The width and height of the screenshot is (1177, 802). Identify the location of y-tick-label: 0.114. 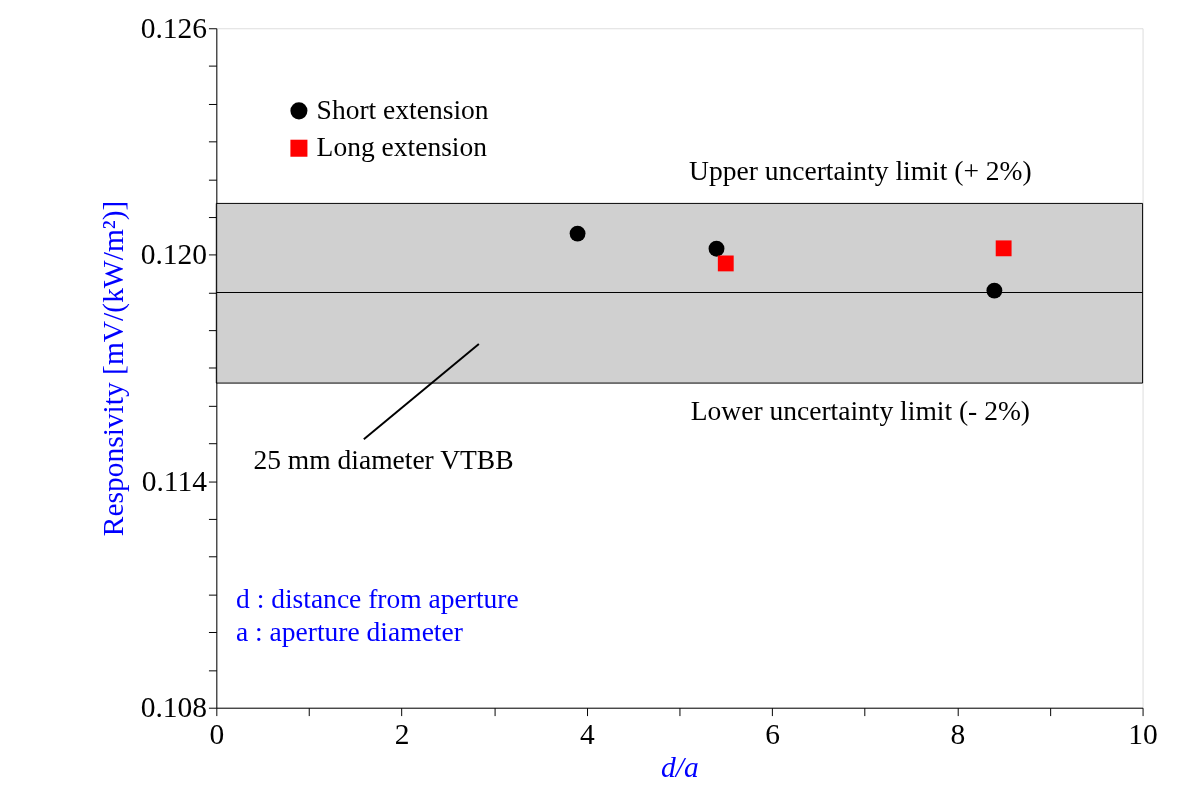
(174, 480).